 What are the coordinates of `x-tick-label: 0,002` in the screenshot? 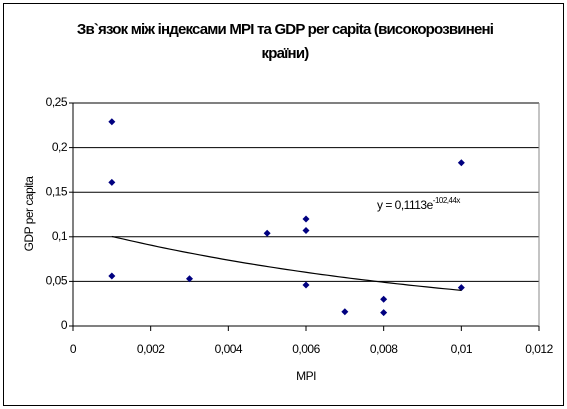 It's located at (151, 349).